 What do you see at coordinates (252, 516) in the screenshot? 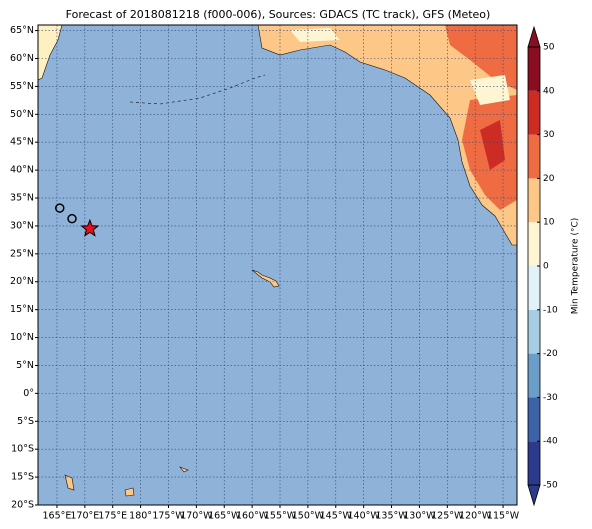
I see `x-tick-label: 160°W` at bounding box center [252, 516].